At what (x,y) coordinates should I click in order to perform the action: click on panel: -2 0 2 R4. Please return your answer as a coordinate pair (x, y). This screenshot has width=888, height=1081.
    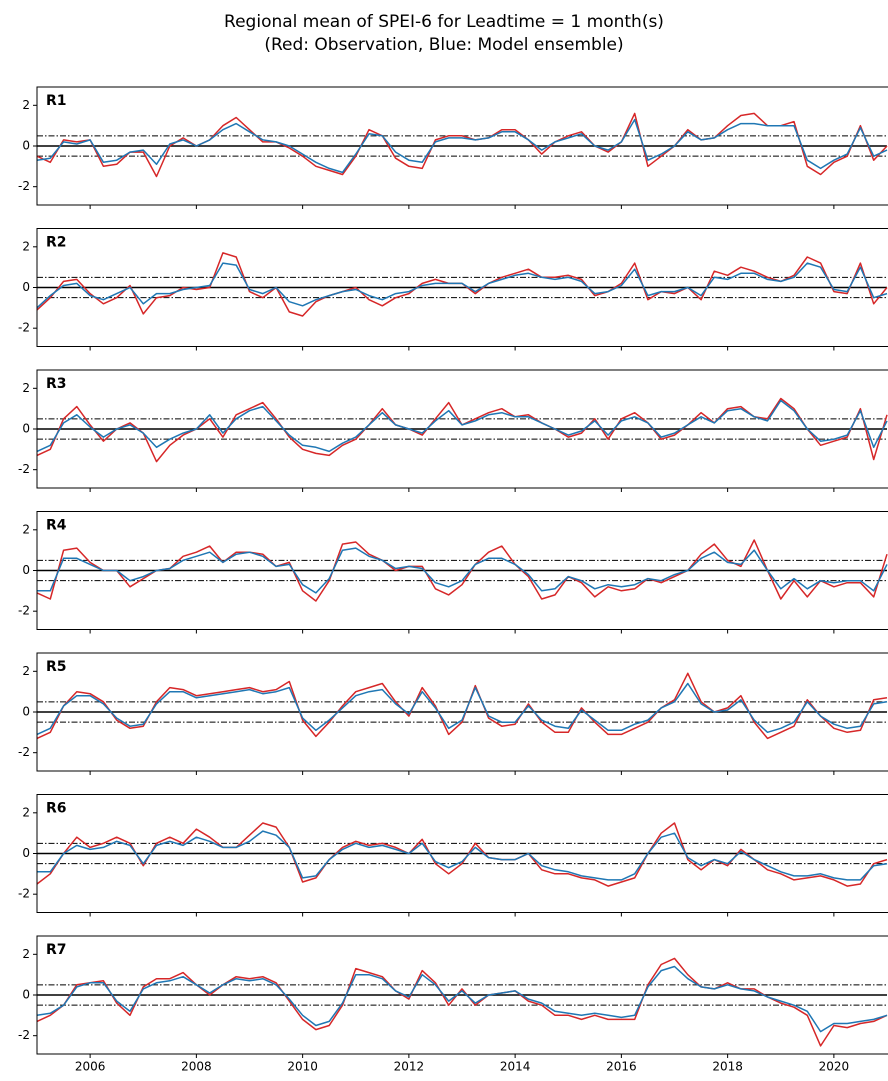
    Looking at the image, I should click on (453, 572).